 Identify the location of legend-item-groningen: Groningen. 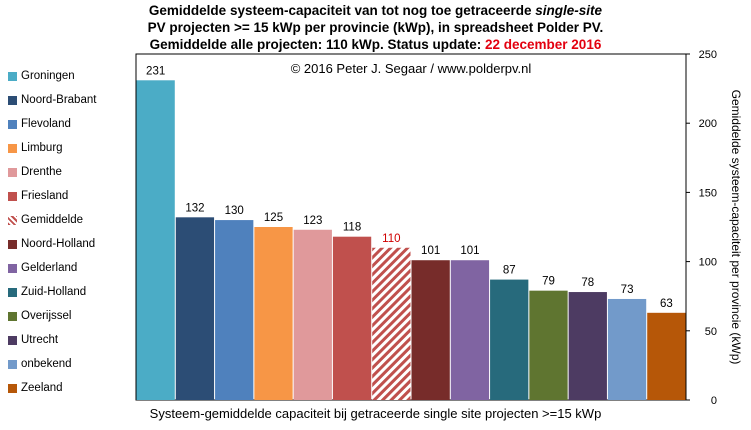
(52, 76).